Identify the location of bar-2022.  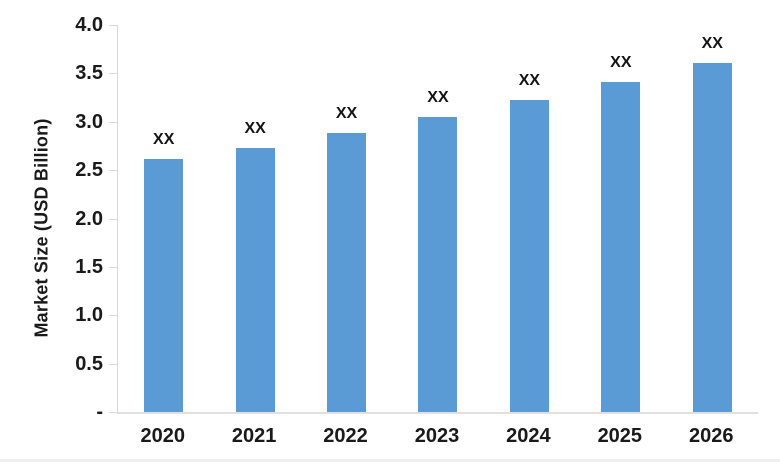
(347, 272).